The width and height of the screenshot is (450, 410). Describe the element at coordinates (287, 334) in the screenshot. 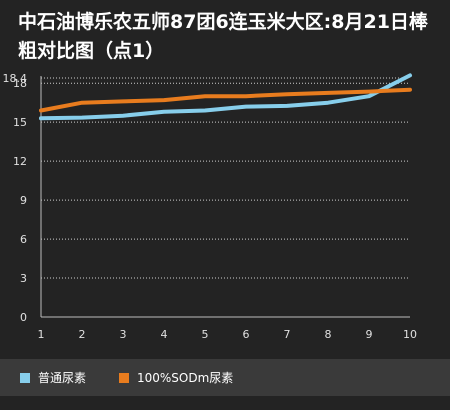

I see `x-tick-label: 7` at that location.